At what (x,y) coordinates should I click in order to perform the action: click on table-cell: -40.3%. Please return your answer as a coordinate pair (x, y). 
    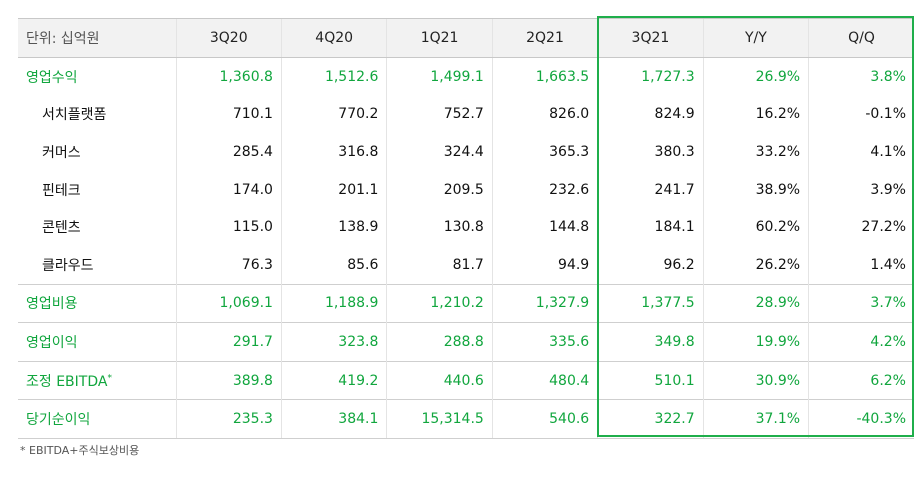
    Looking at the image, I should click on (861, 419).